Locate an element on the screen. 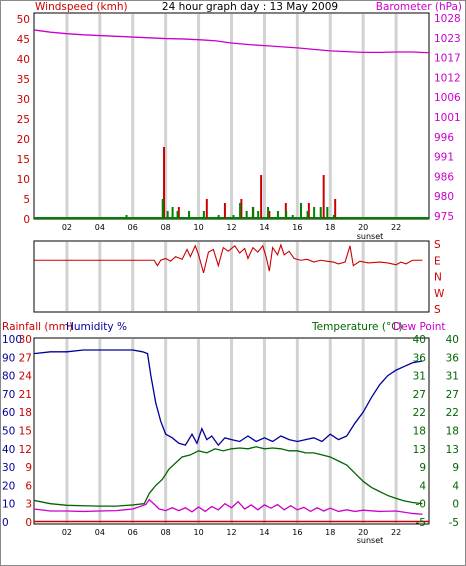 This screenshot has width=466, height=566. dew-point-series is located at coordinates (228, 506).